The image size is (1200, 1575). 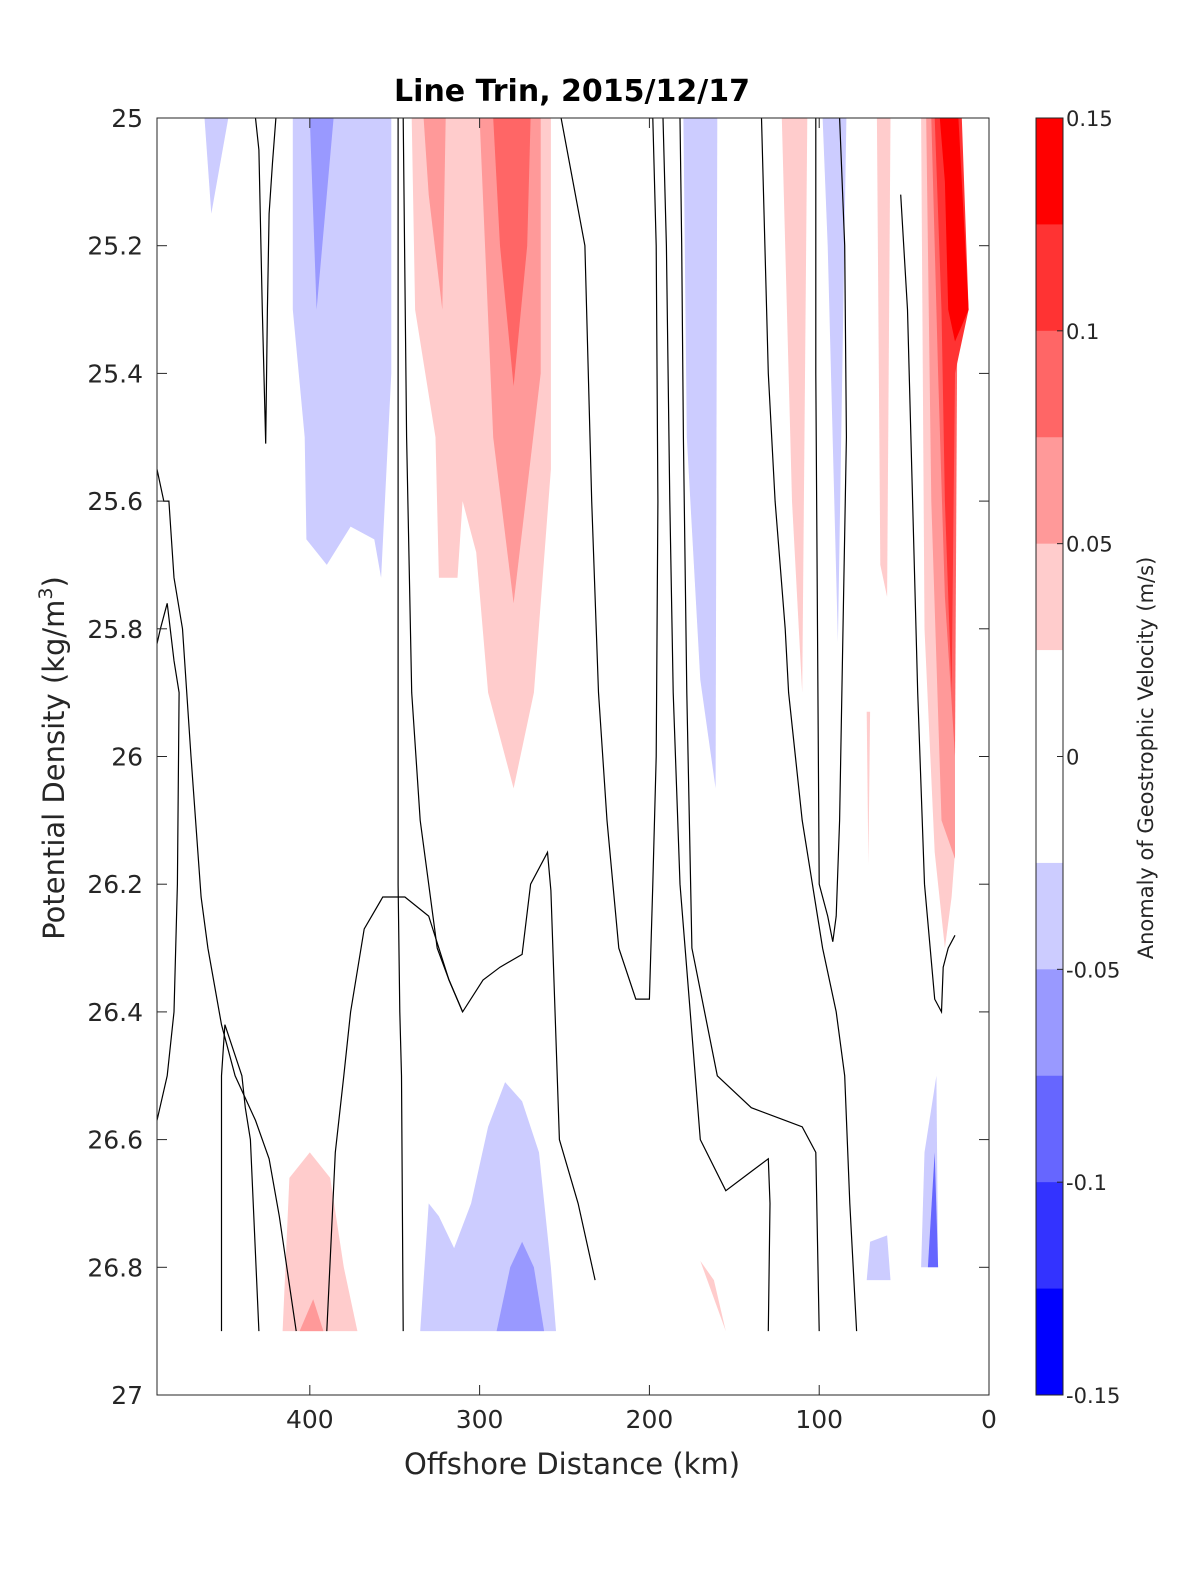 What do you see at coordinates (1082, 332) in the screenshot?
I see `colorbar-tick-label: 0.1` at bounding box center [1082, 332].